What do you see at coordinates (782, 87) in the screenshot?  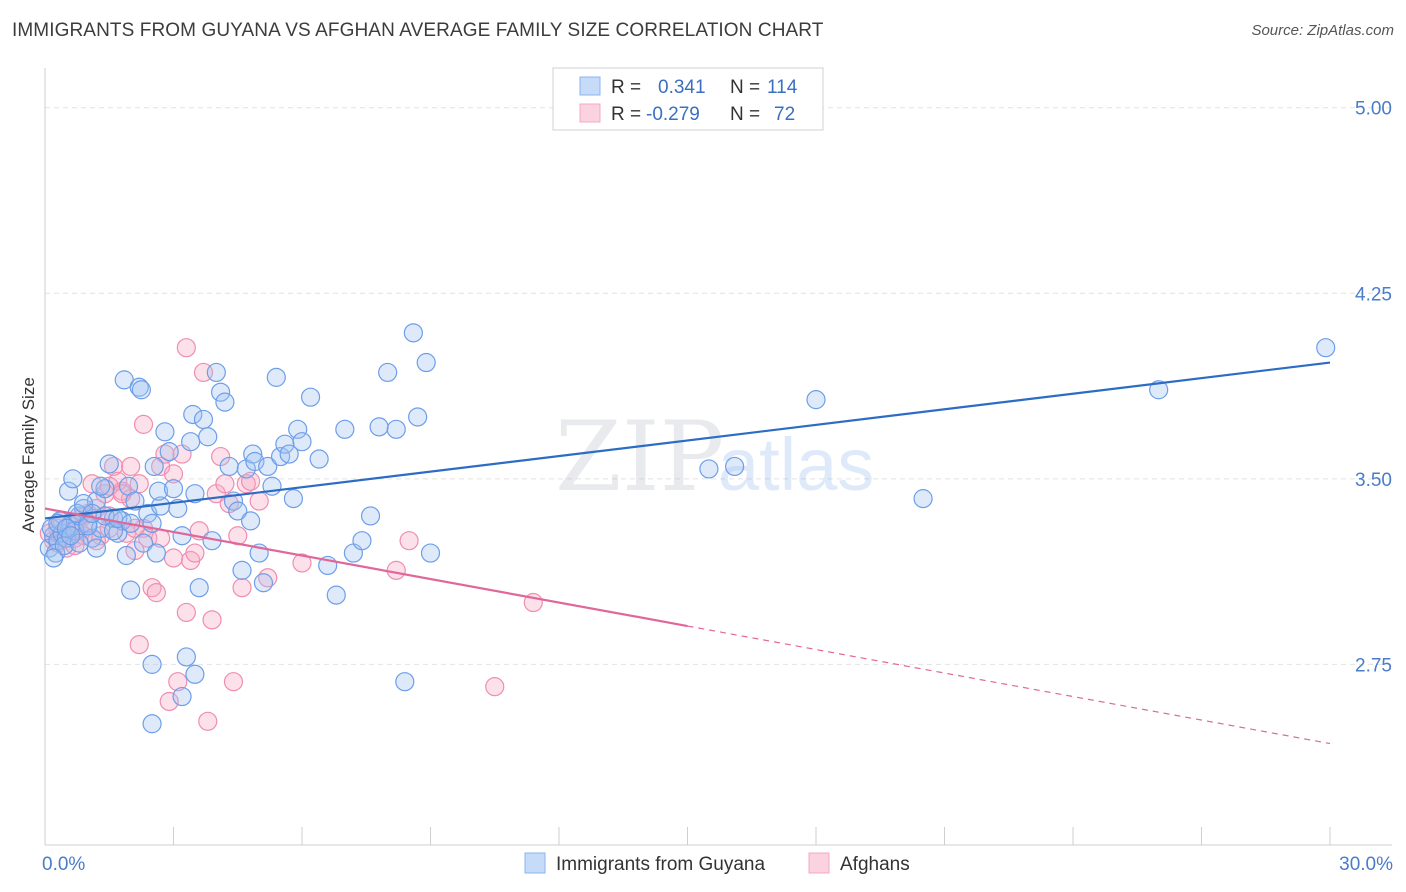 I see `legend-n-value: 114` at bounding box center [782, 87].